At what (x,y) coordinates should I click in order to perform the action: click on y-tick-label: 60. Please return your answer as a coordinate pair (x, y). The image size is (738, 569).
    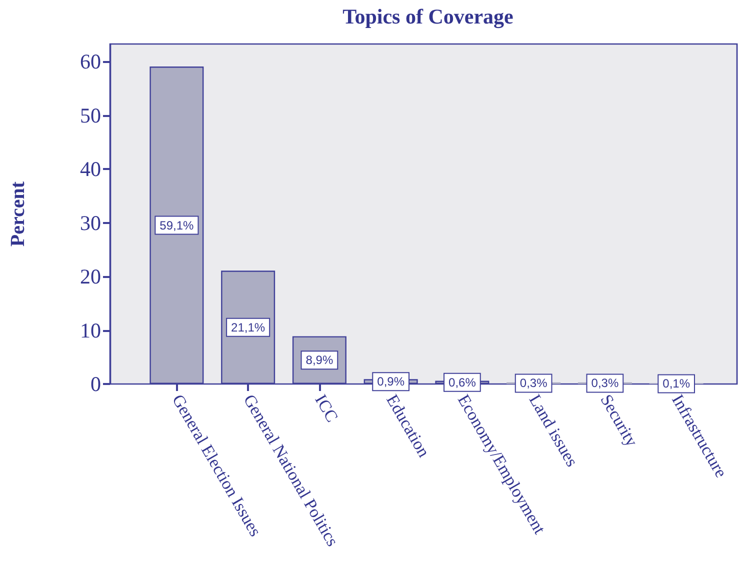
    Looking at the image, I should click on (90, 62).